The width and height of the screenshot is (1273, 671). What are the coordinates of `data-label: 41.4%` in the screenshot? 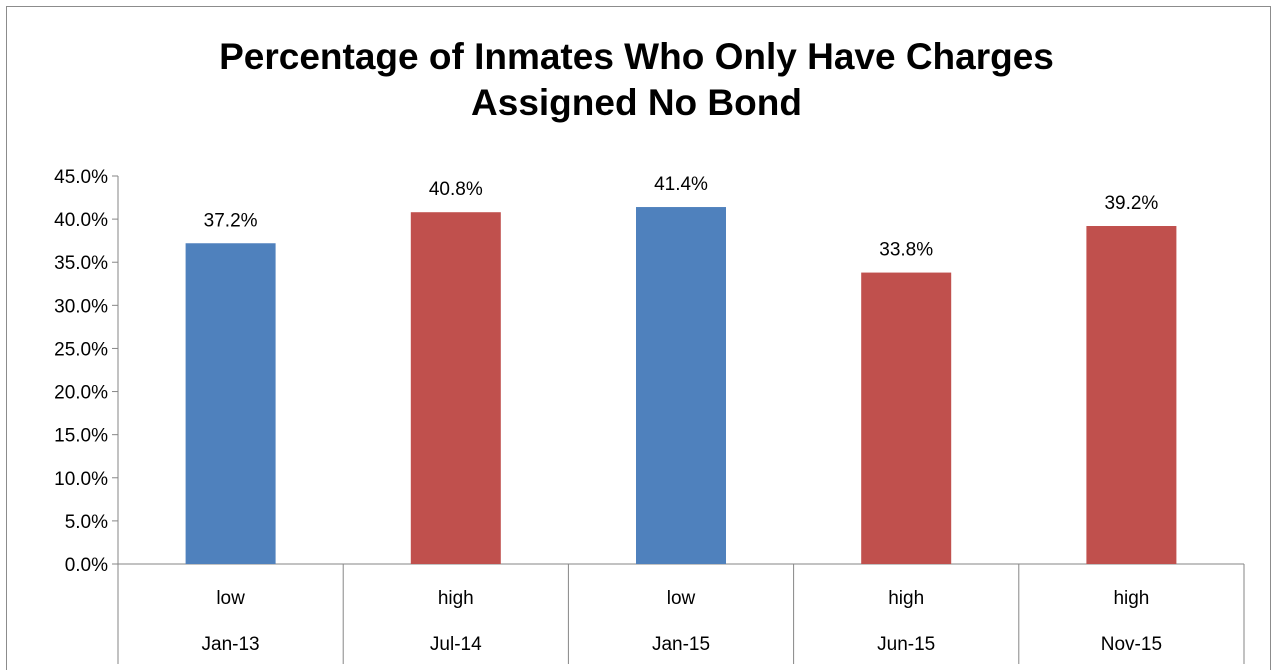 It's located at (681, 184).